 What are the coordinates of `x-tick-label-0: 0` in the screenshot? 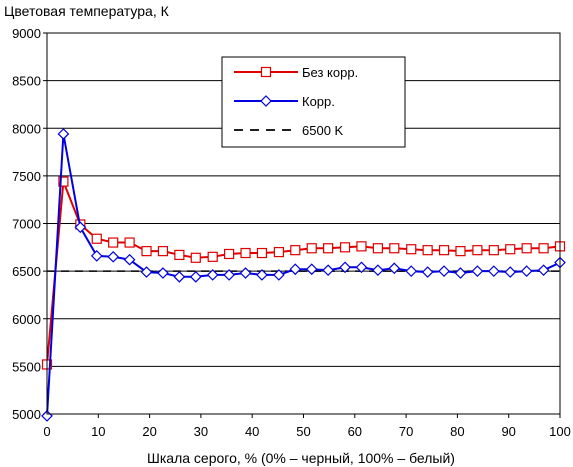 It's located at (46, 431).